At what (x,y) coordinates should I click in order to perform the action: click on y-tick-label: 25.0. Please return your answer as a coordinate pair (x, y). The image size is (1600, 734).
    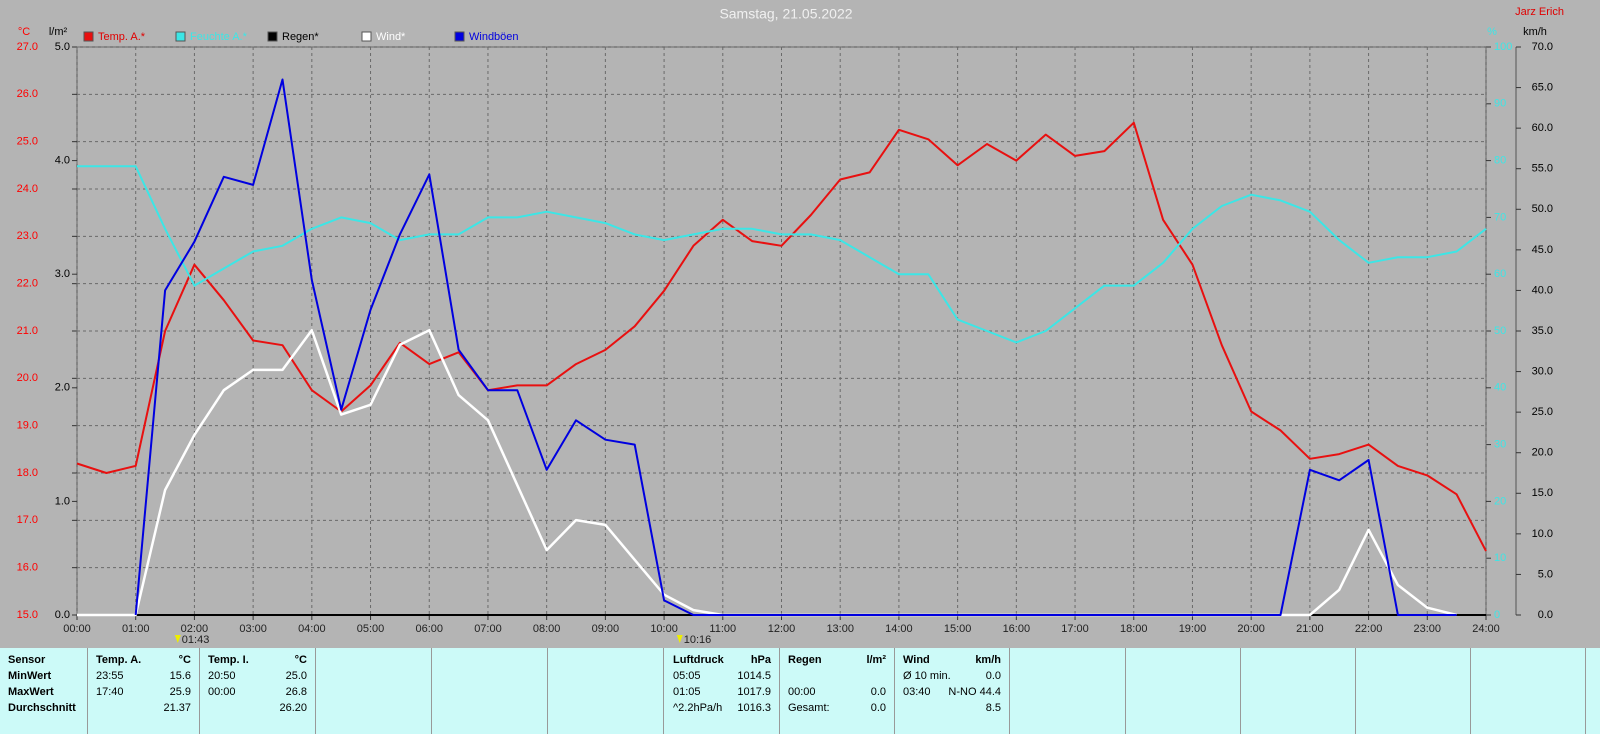
    Looking at the image, I should click on (1542, 412).